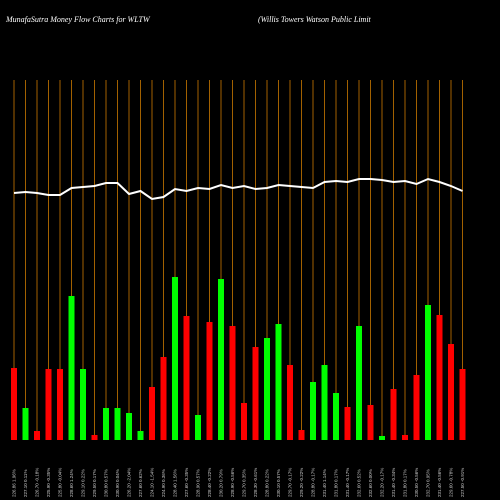  What do you see at coordinates (209, 482) in the screenshot?
I see `x-tick-label: 228.40 -0.22%` at bounding box center [209, 482].